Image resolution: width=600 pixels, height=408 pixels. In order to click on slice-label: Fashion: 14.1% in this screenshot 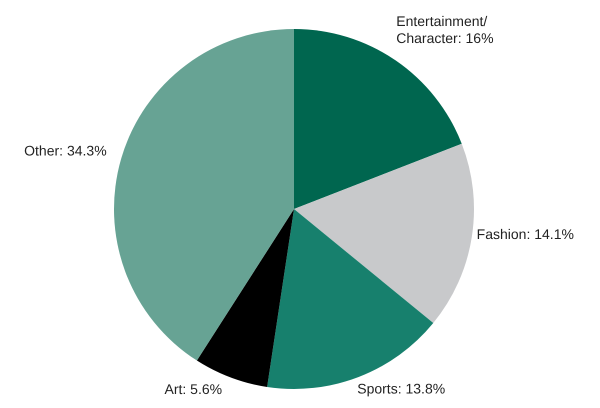, I will do `click(525, 234)`.